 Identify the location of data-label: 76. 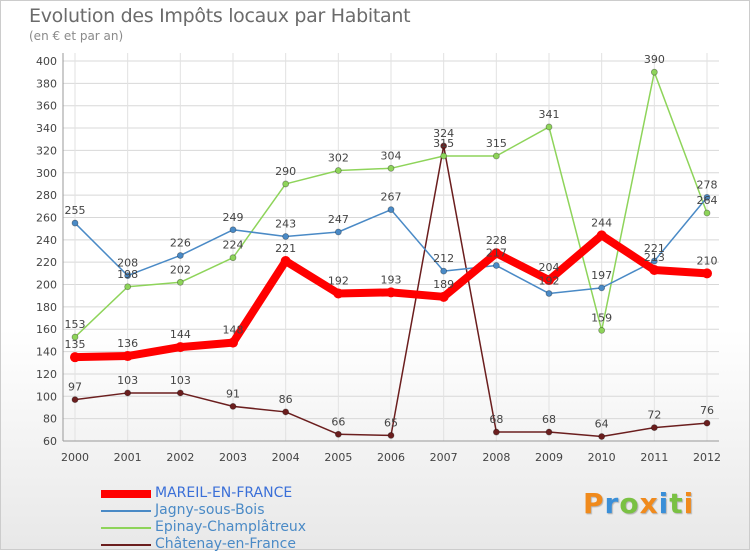
(707, 410).